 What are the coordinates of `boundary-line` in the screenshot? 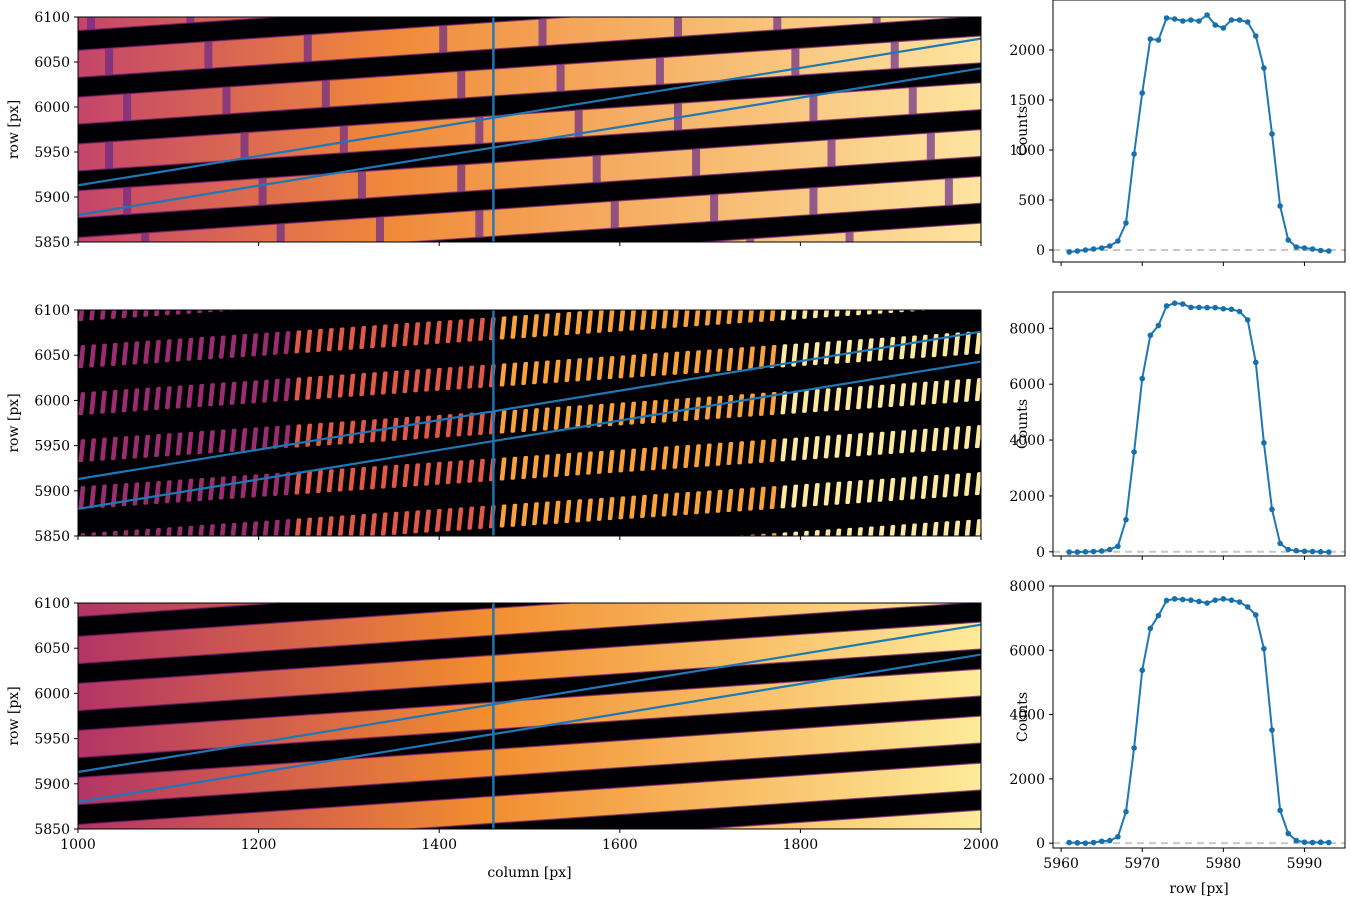 It's located at (529, 142).